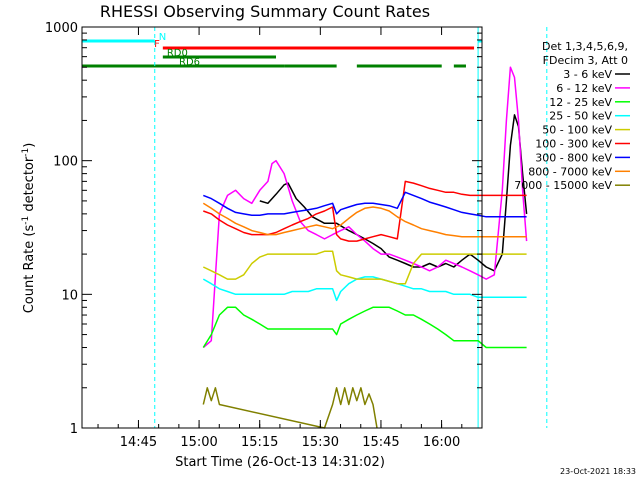 This screenshot has width=640, height=480. I want to click on x-tick-label-5: 16:00, so click(441, 442).